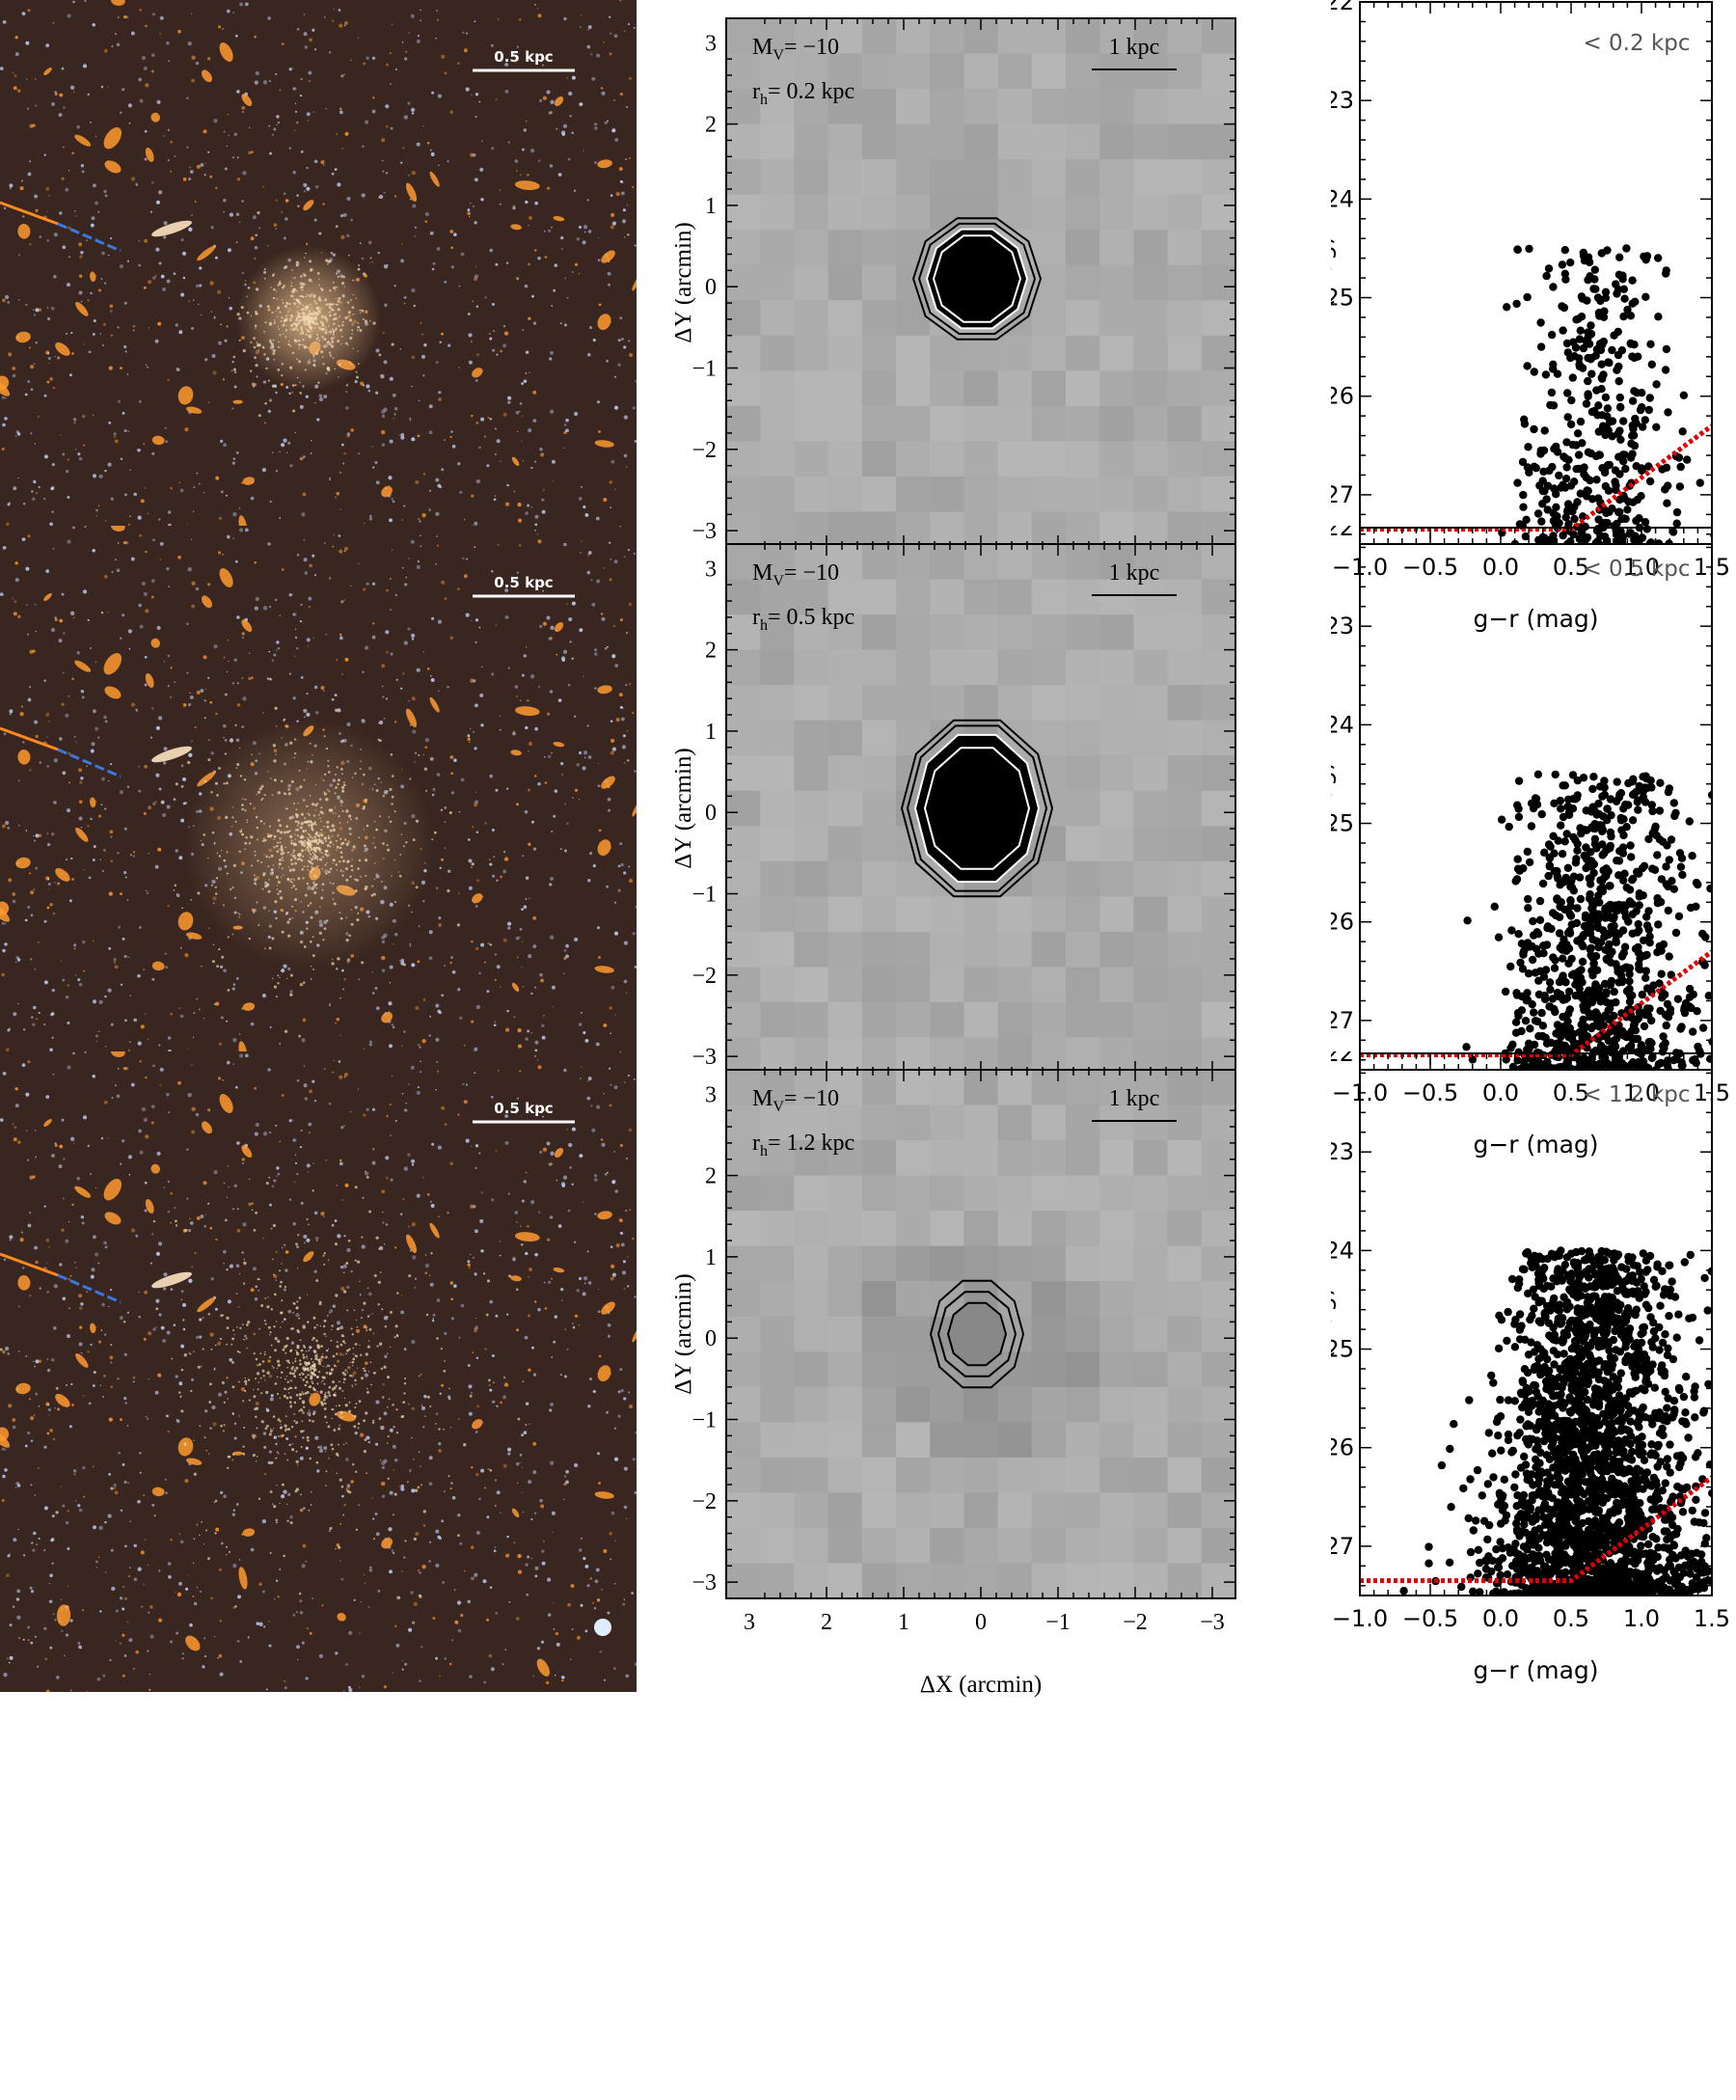 This screenshot has width=1736, height=2100. I want to click on map-scale-label: 1 kpc, so click(1134, 573).